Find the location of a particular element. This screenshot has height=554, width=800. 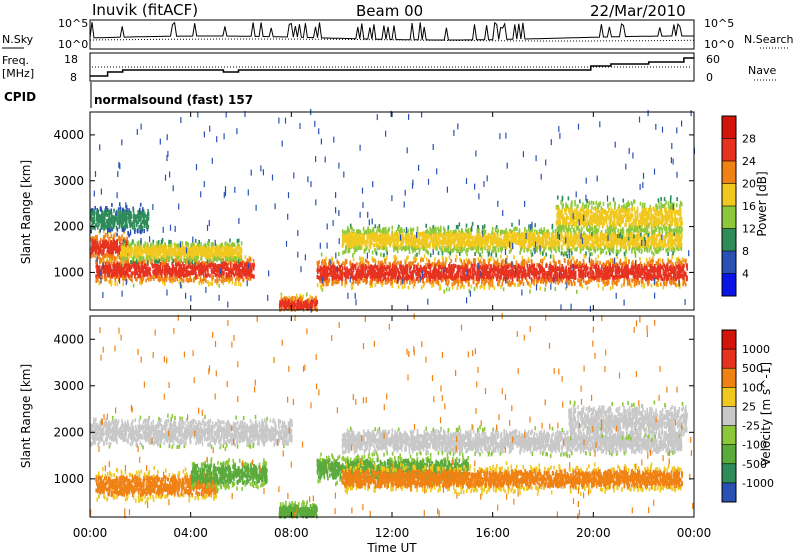

freq-left-tick-top: 18 is located at coordinates (71, 59).